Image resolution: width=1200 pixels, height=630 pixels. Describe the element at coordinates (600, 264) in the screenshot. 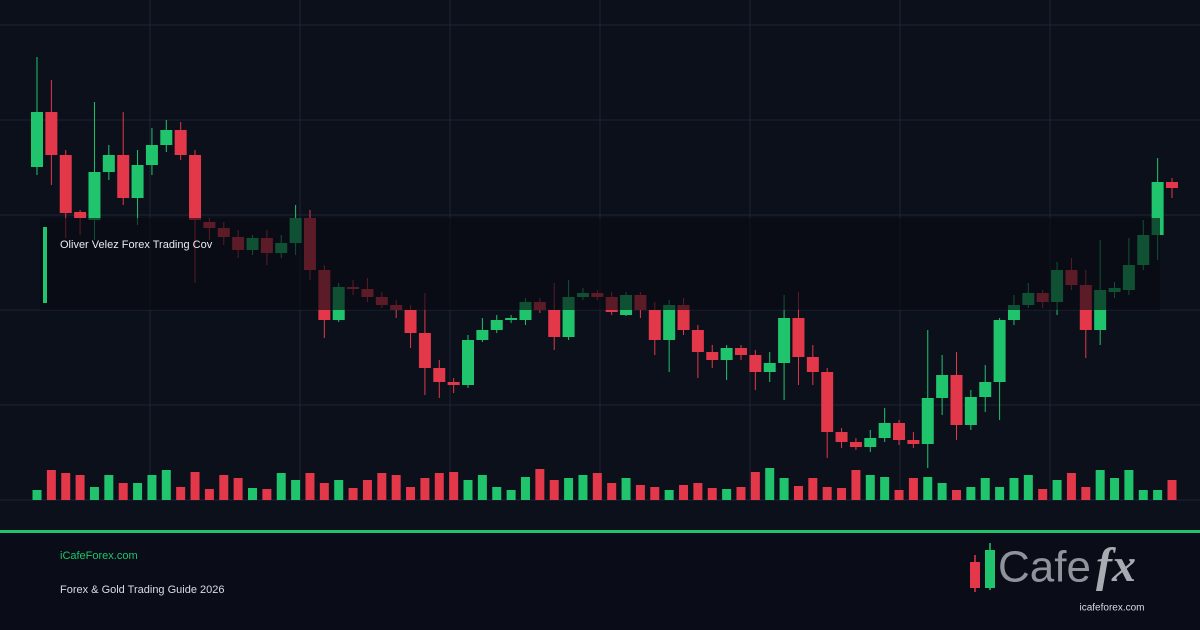

I see `overlay-box` at that location.